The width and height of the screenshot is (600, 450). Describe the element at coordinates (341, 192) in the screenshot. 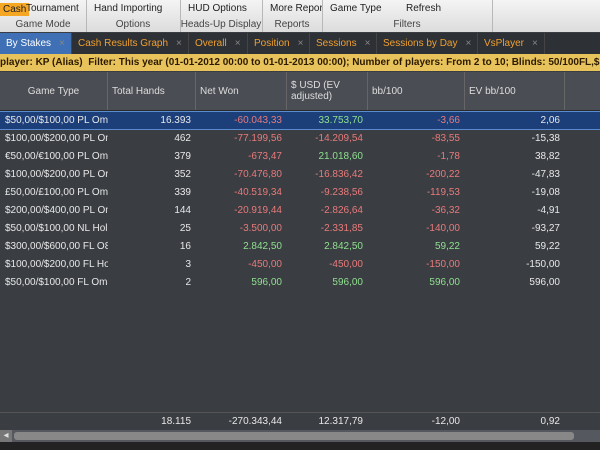

I see `table-cell: -9.238,56` at that location.